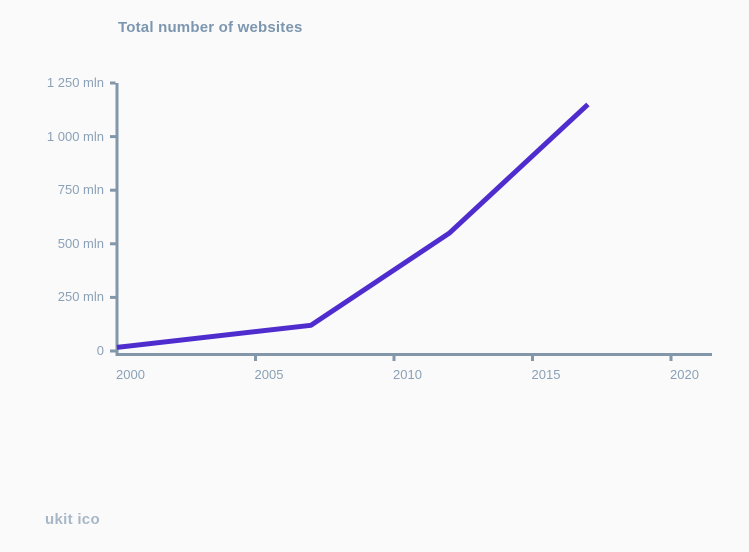 The height and width of the screenshot is (552, 749). I want to click on y-tick-label: 0, so click(100, 350).